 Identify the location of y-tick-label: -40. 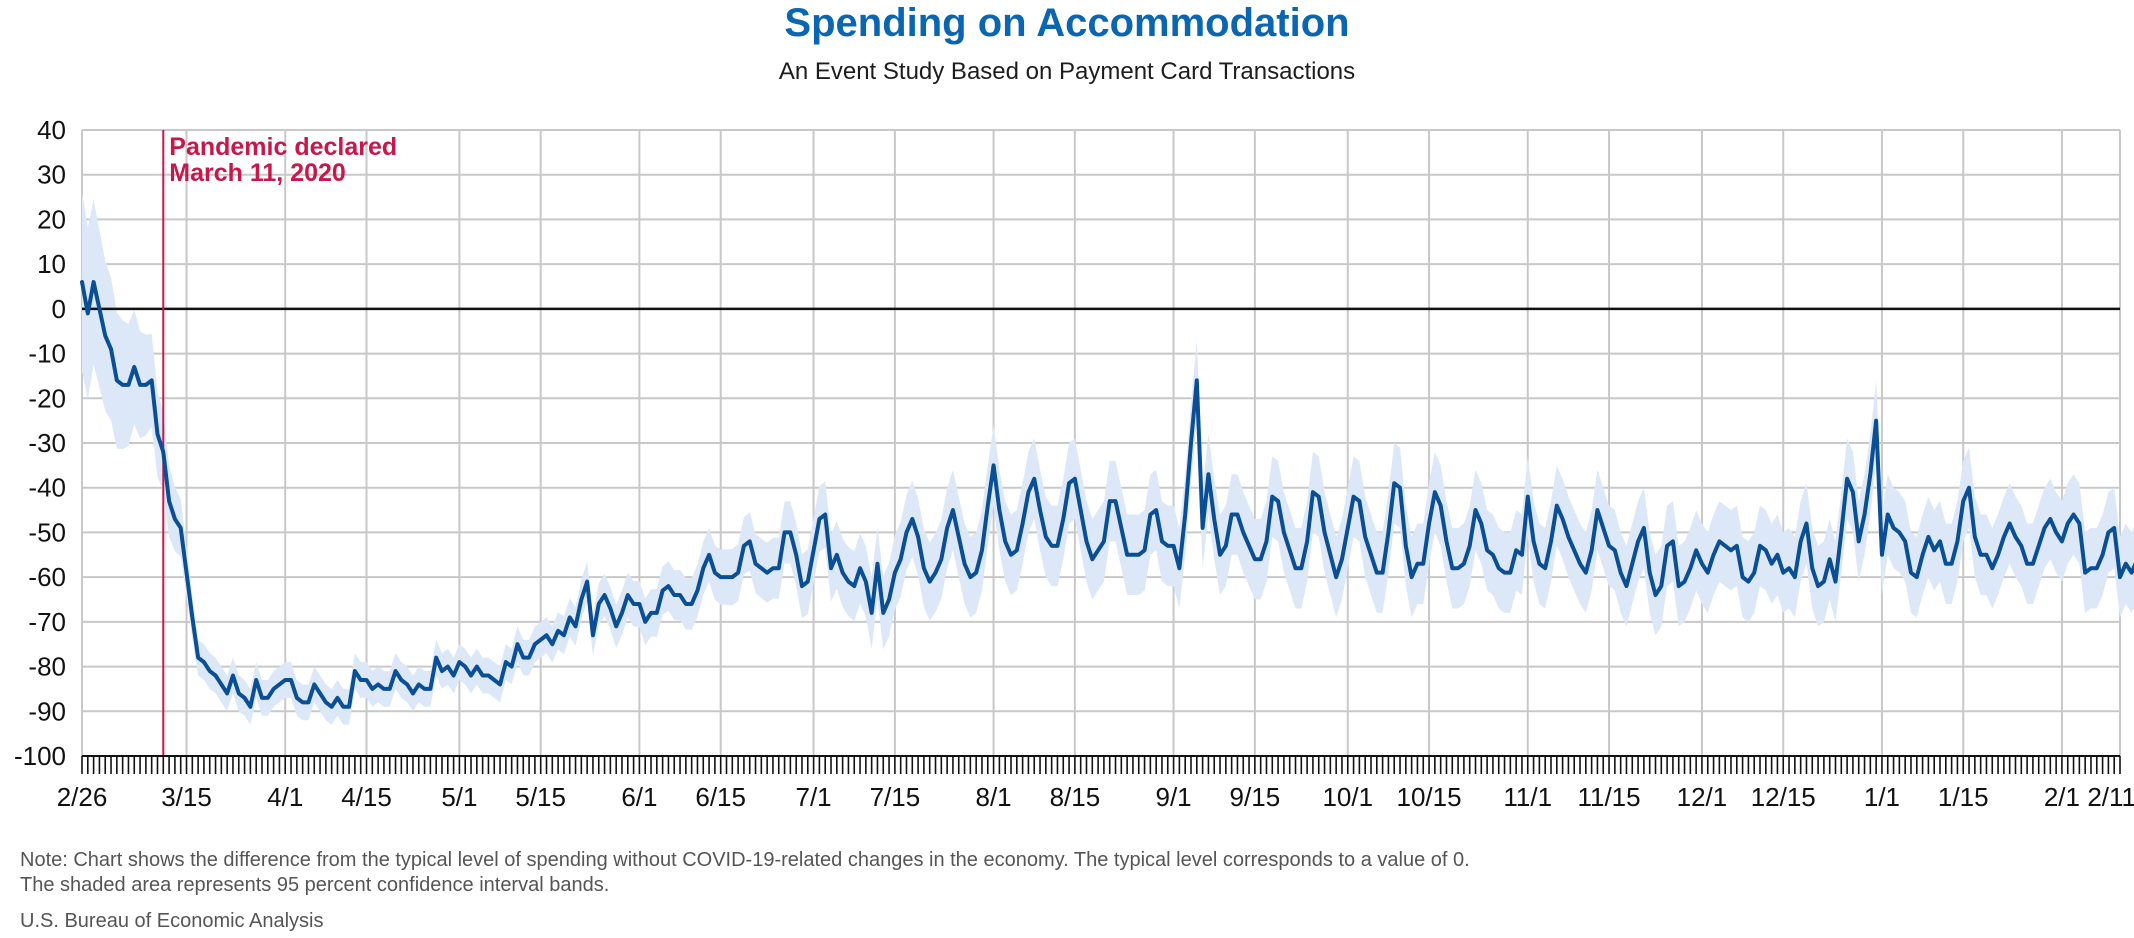
(47, 488).